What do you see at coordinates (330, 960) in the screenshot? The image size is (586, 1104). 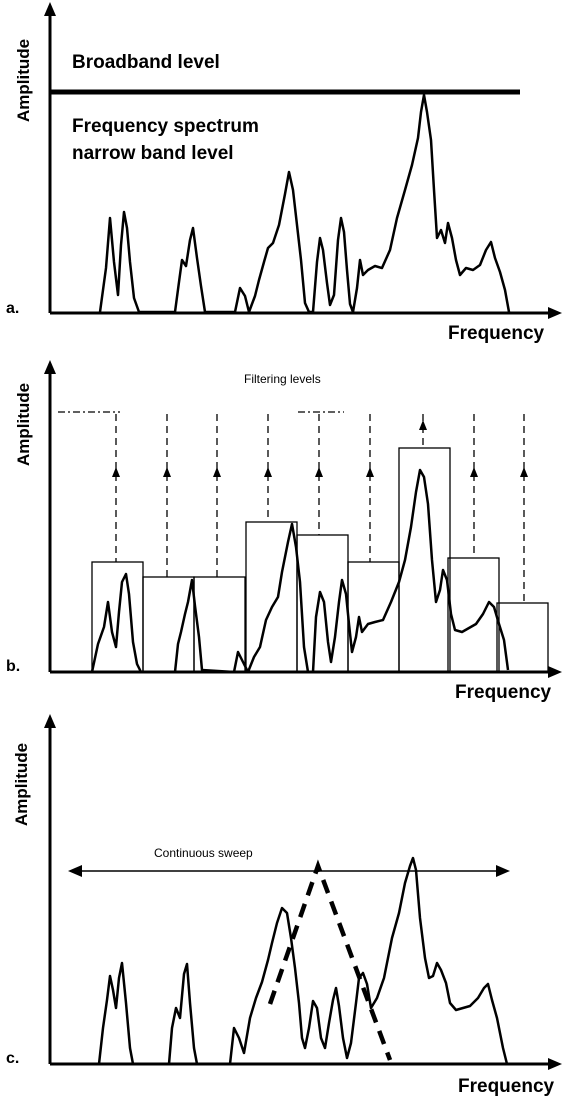 I see `sweep-filter-shape` at bounding box center [330, 960].